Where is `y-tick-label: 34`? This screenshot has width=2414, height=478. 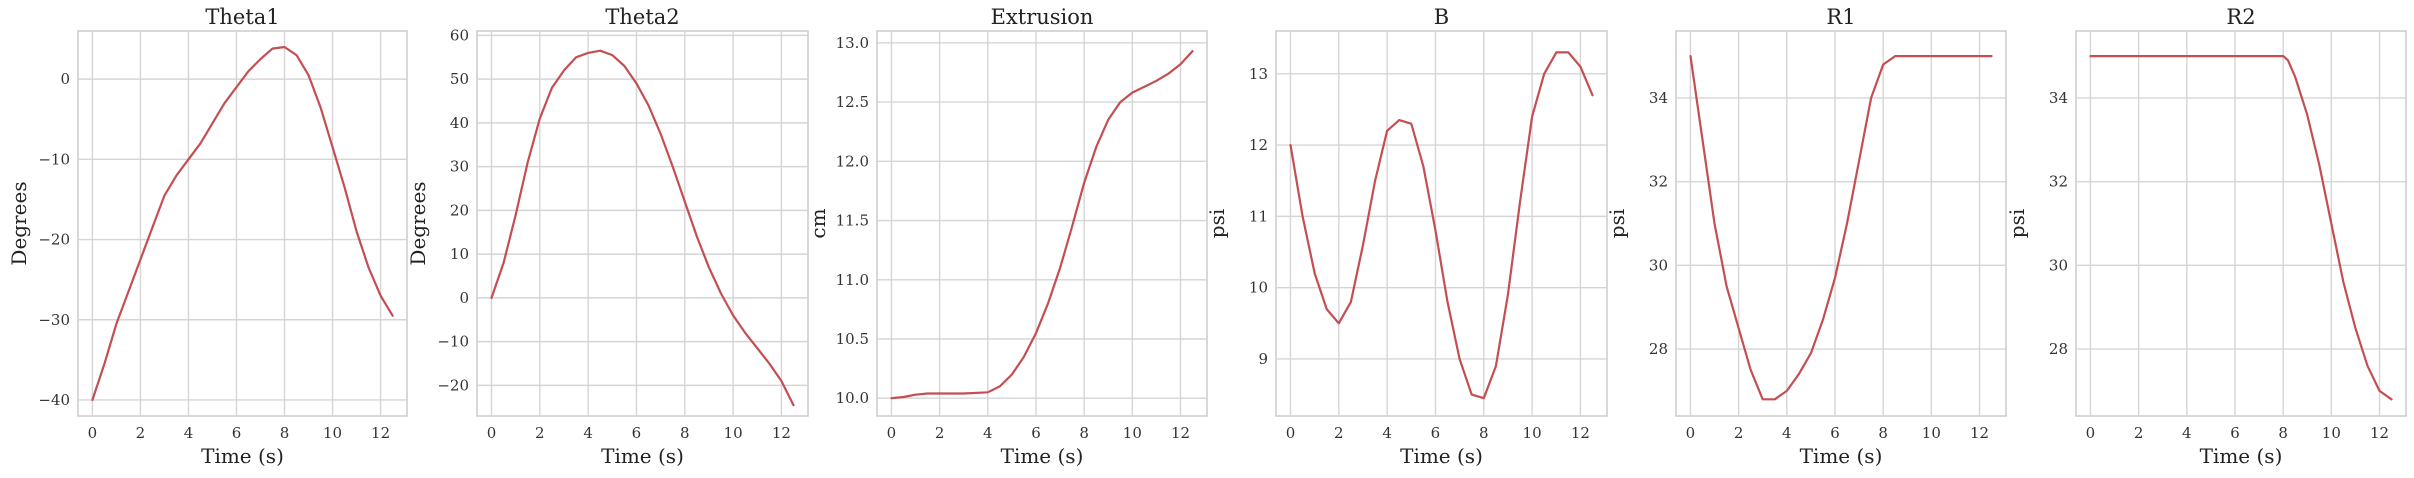 y-tick-label: 34 is located at coordinates (1658, 98).